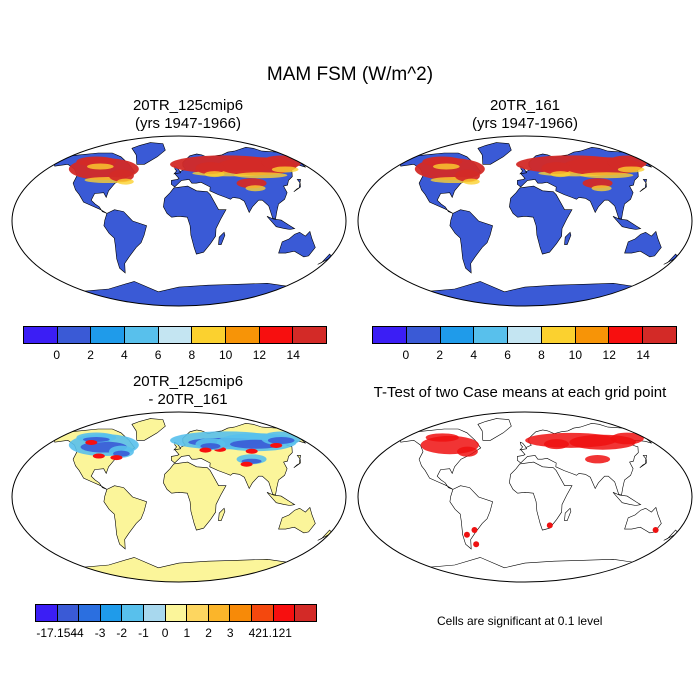 This screenshot has width=700, height=700. Describe the element at coordinates (57, 633) in the screenshot. I see `colorbar-tick-label: -17.154` at that location.